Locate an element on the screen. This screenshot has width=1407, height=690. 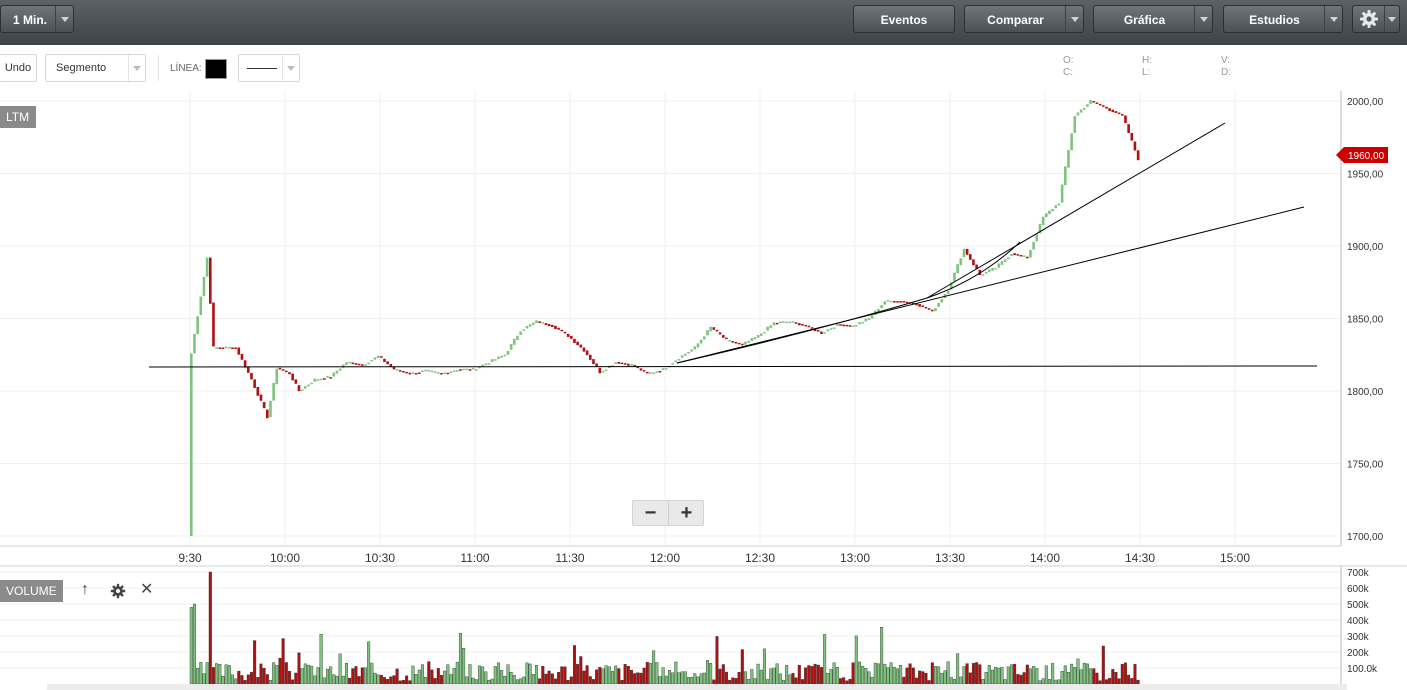
eventos-button: Eventos is located at coordinates (904, 19).